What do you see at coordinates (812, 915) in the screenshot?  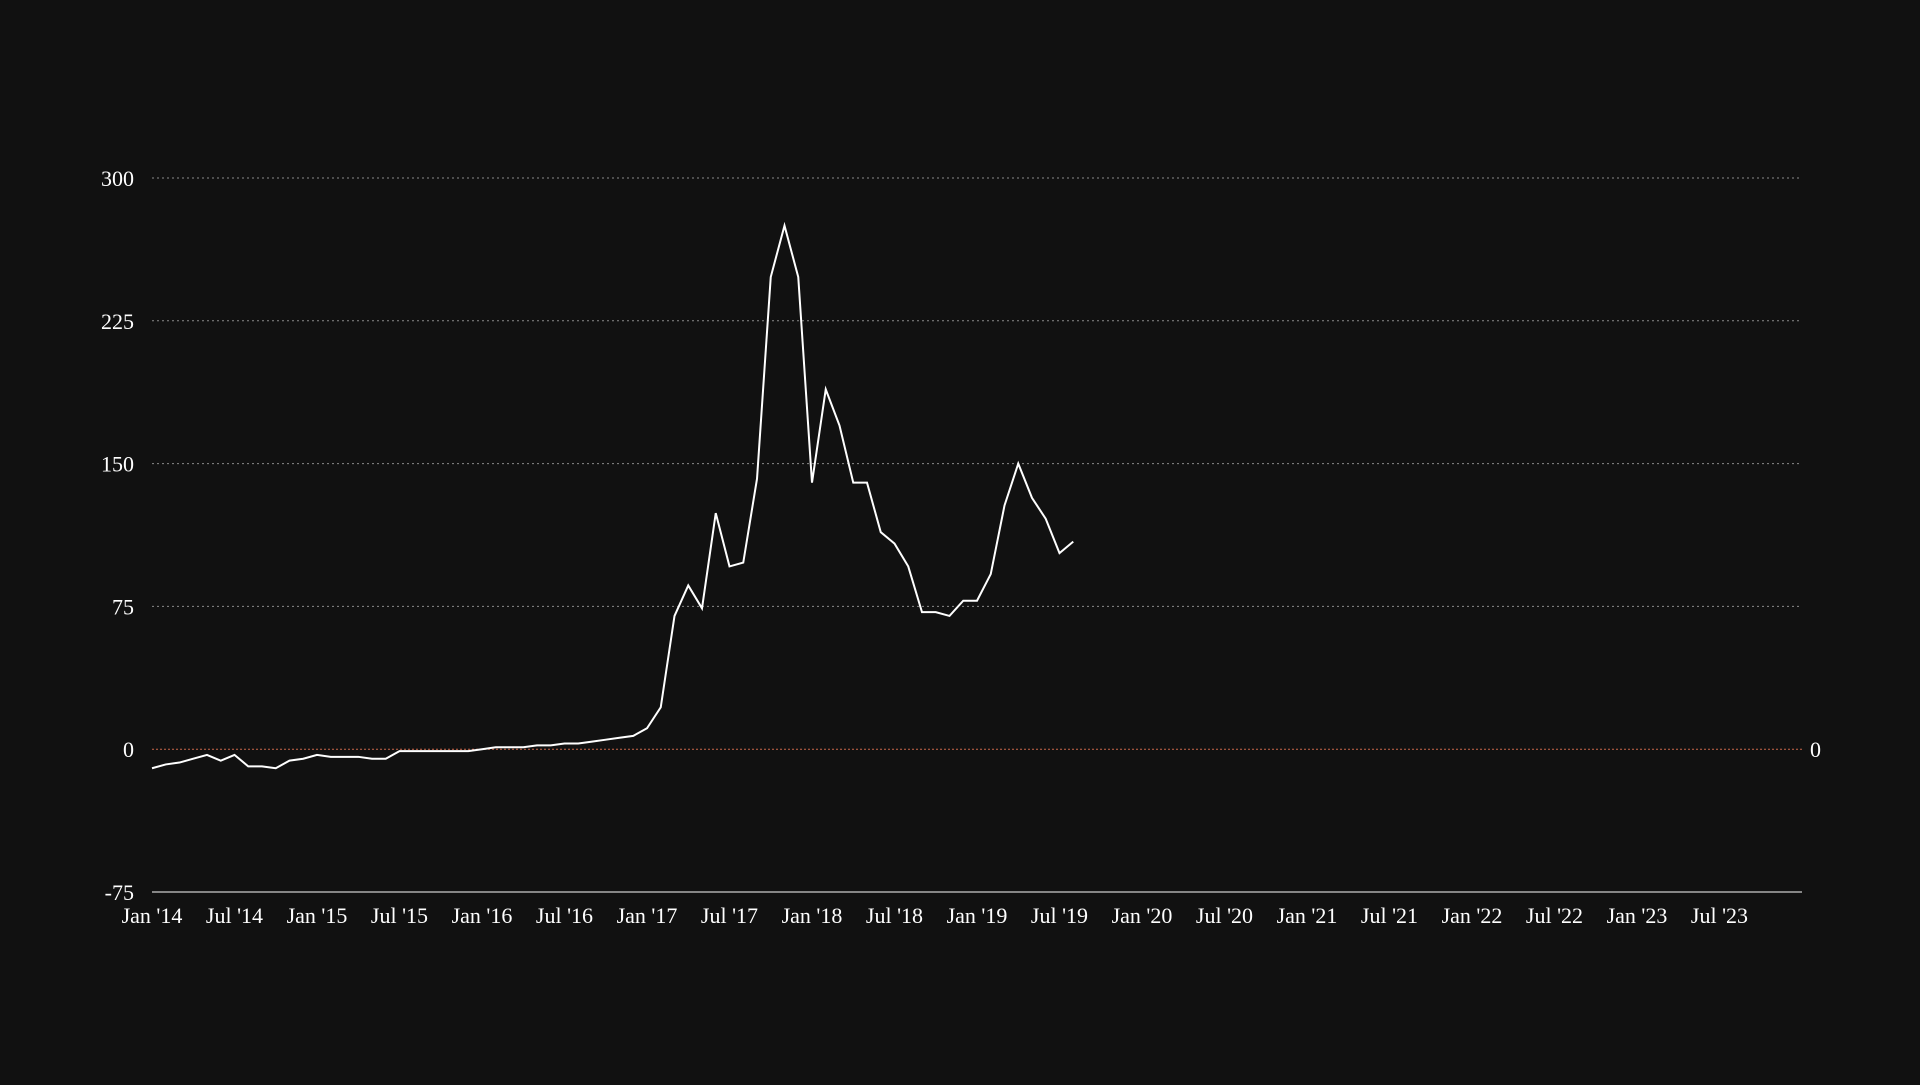 I see `x-tick-label: Jan '18` at bounding box center [812, 915].